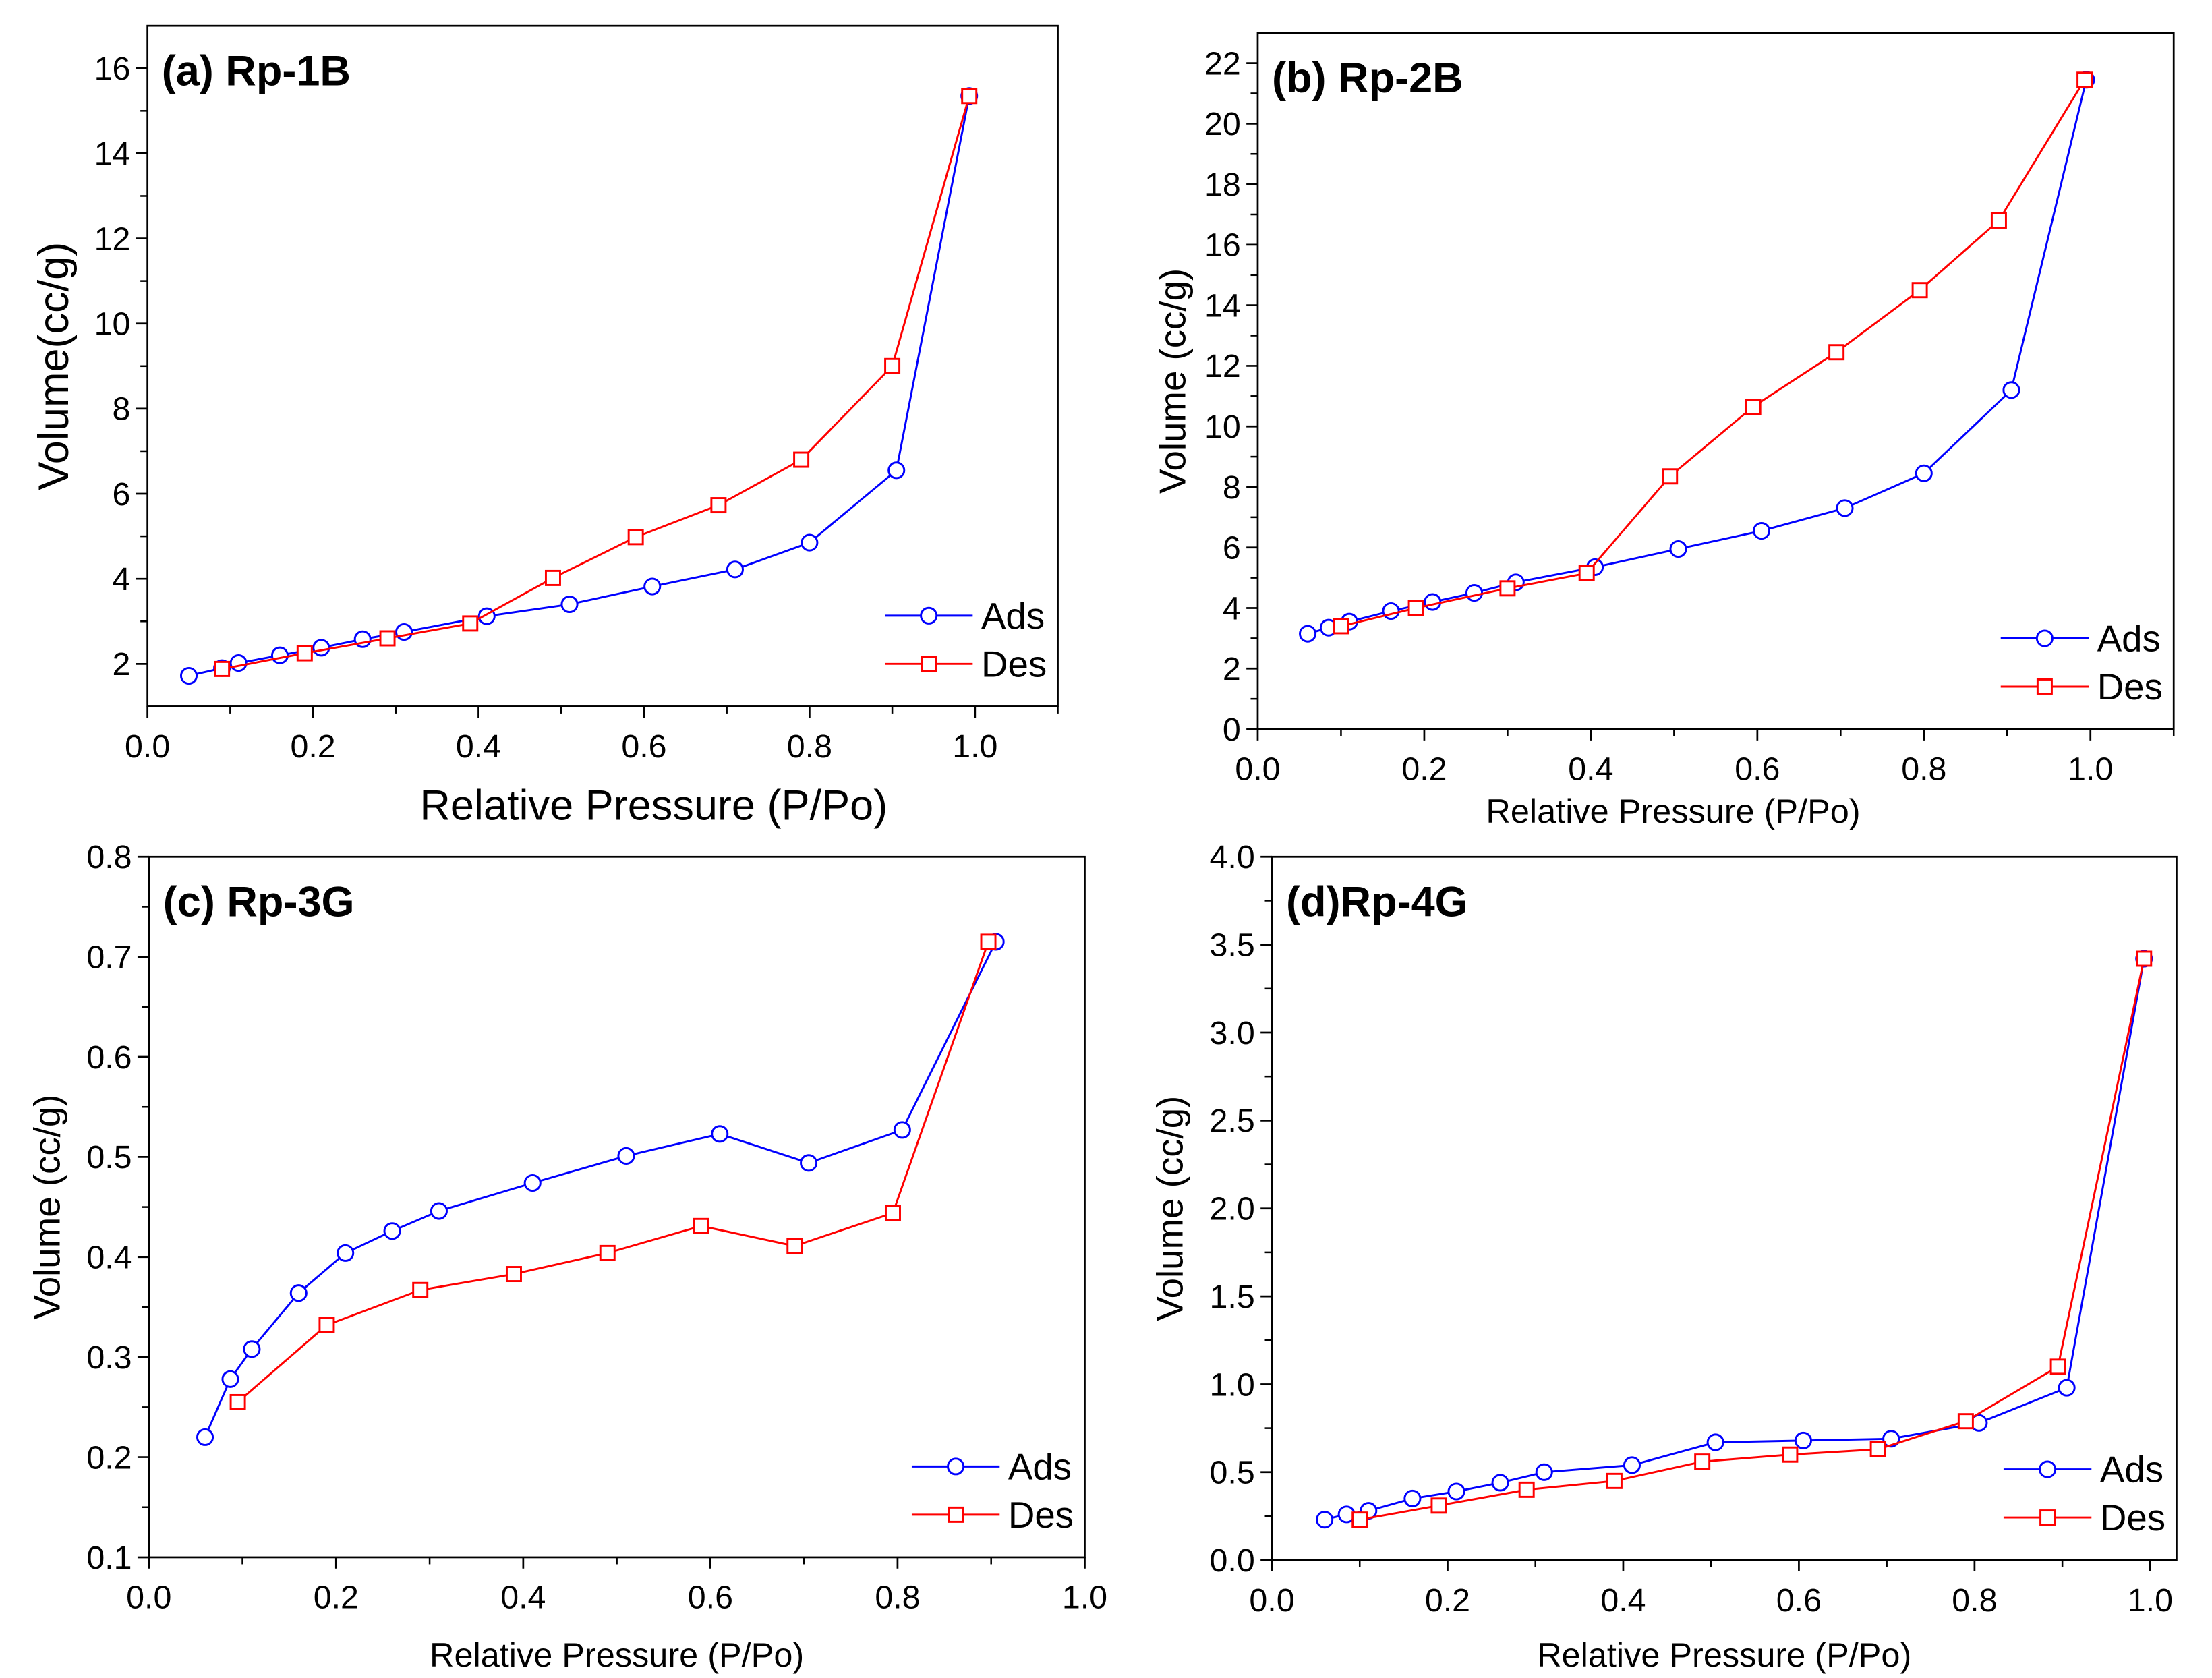 The width and height of the screenshot is (2212, 1678). I want to click on y-tick-label: 0.6, so click(109, 1057).